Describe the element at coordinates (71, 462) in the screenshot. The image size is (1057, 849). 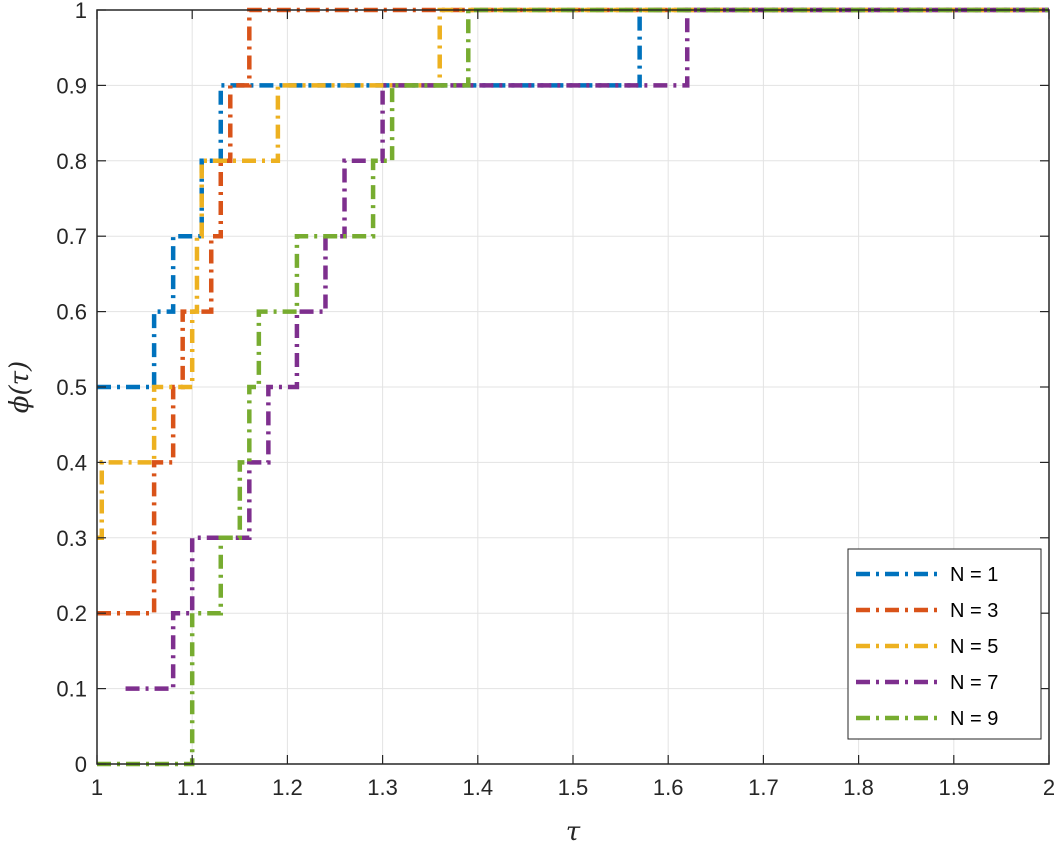
I see `y-tick-label: 0.4` at that location.